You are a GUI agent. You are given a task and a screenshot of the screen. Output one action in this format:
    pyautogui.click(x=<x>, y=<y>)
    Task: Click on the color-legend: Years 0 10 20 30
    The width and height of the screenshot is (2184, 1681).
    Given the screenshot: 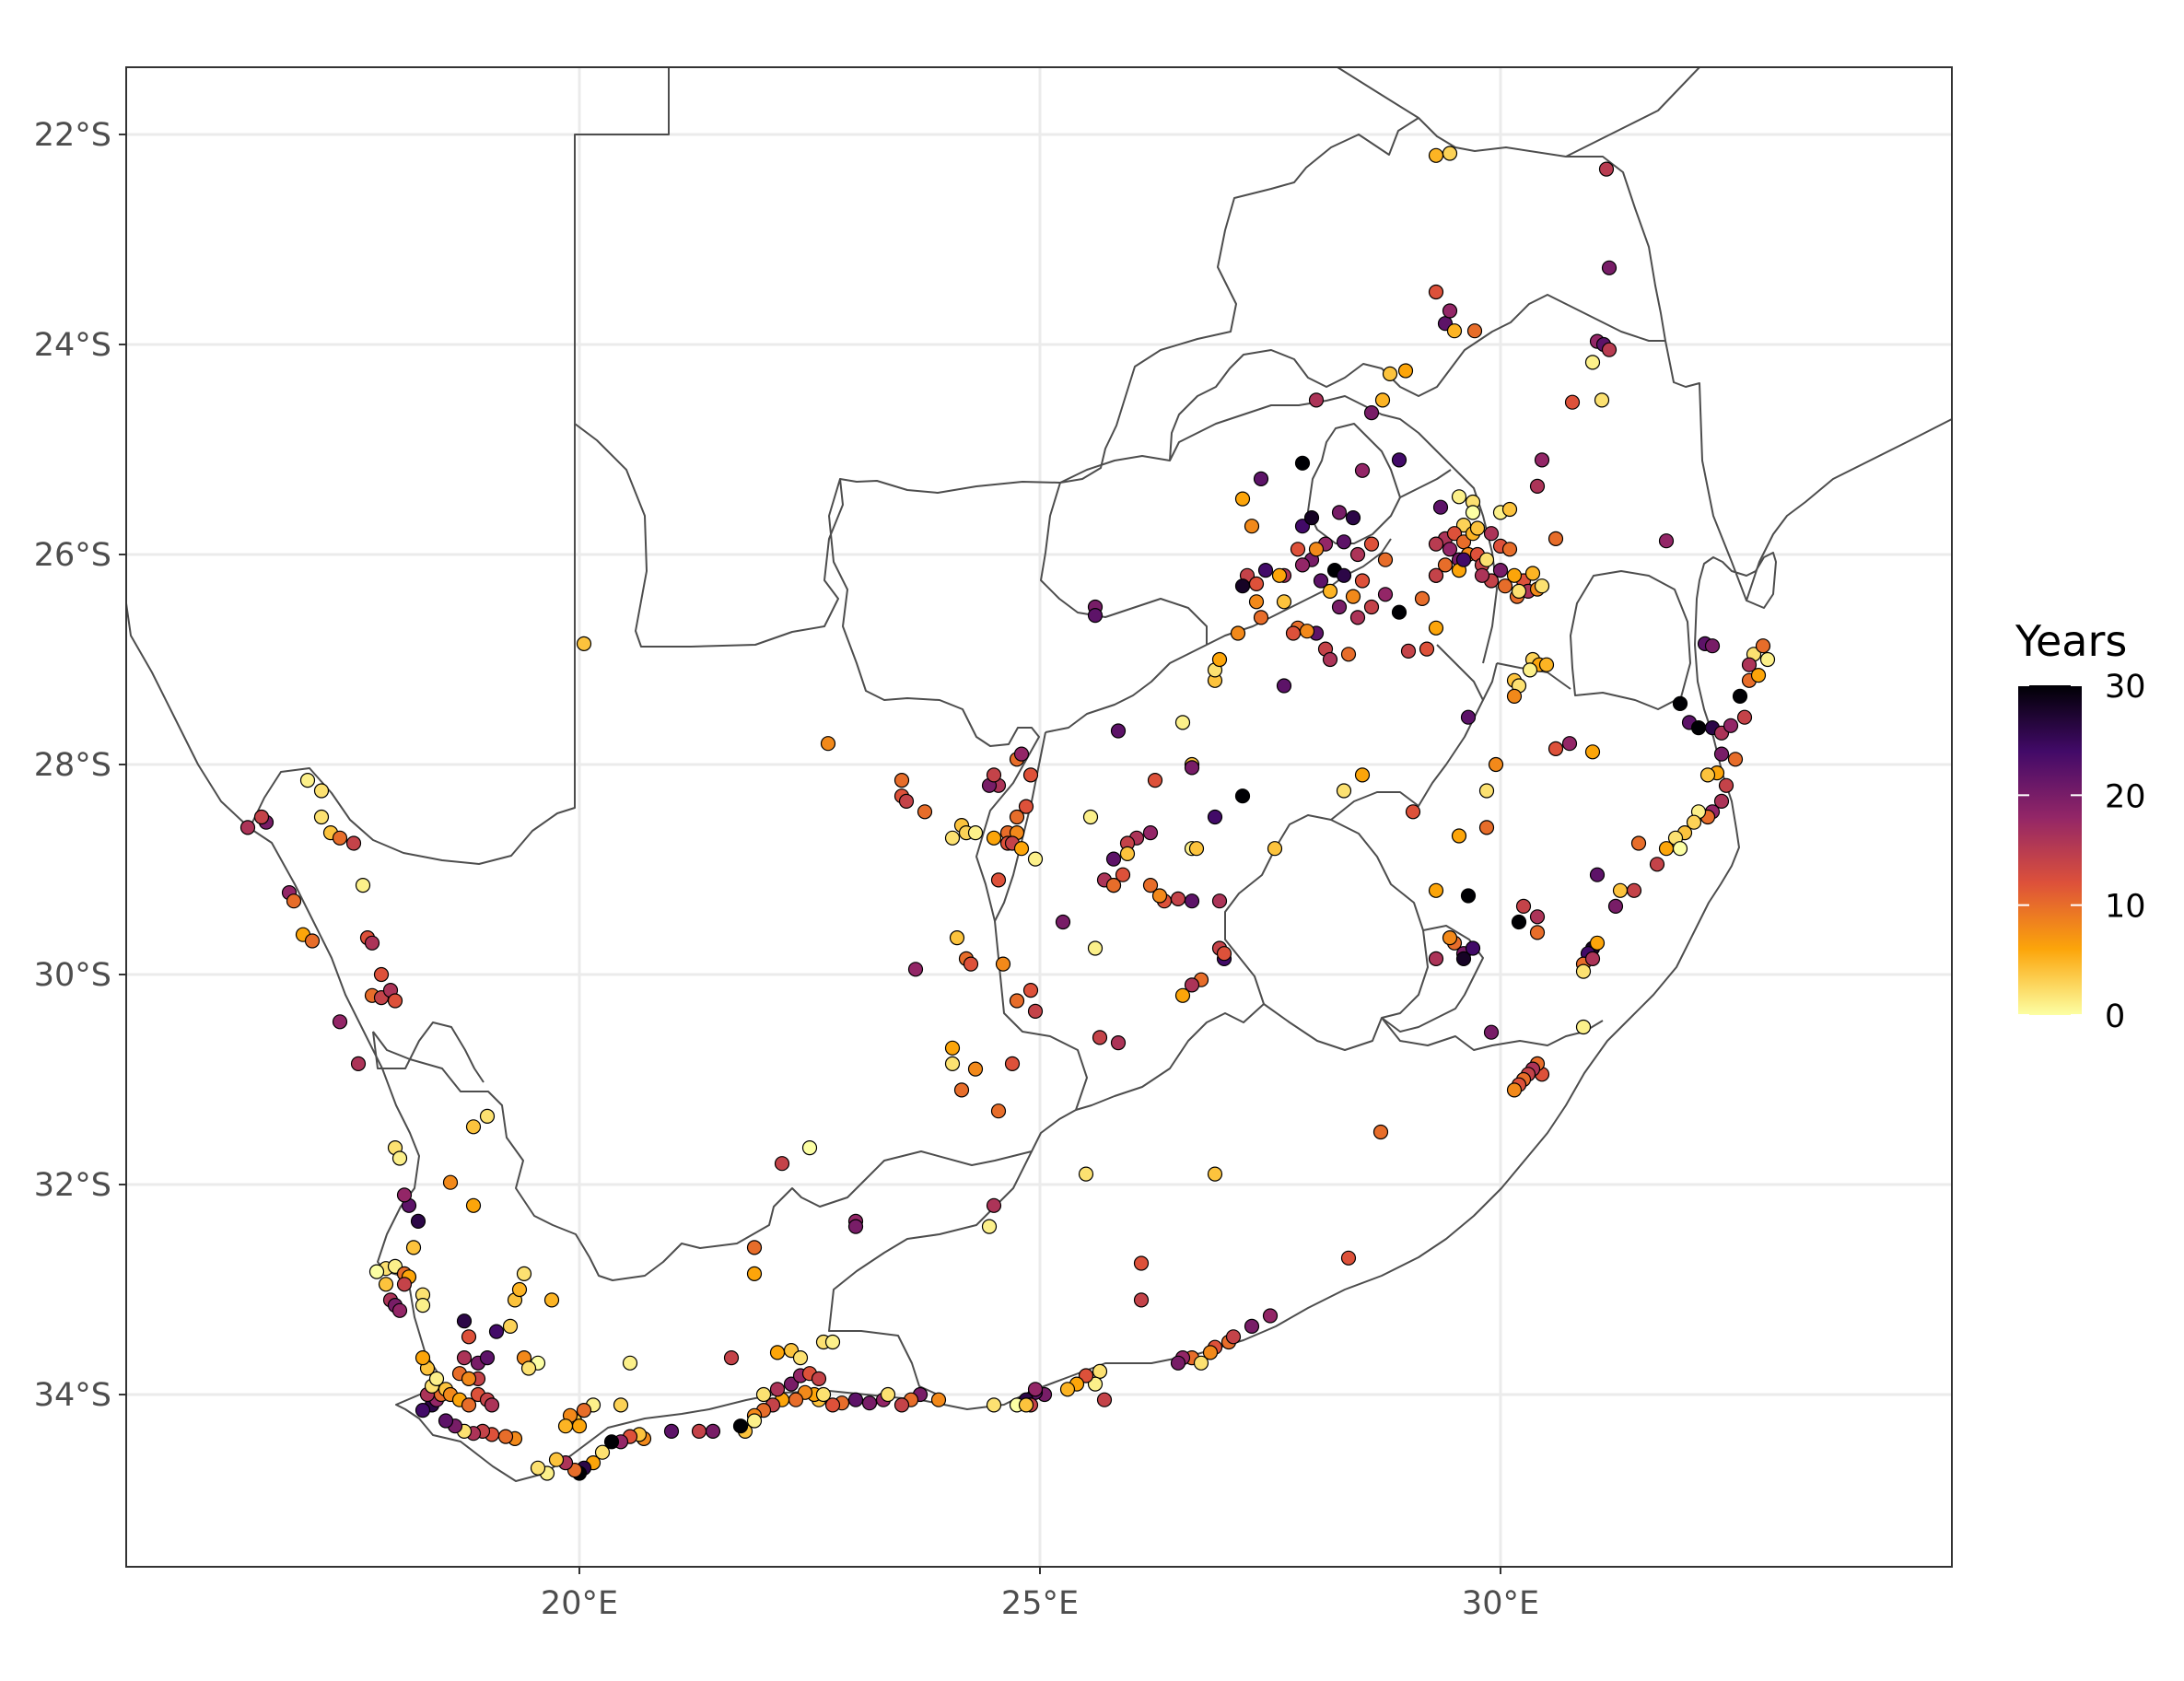 What is the action you would take?
    pyautogui.click(x=2080, y=825)
    